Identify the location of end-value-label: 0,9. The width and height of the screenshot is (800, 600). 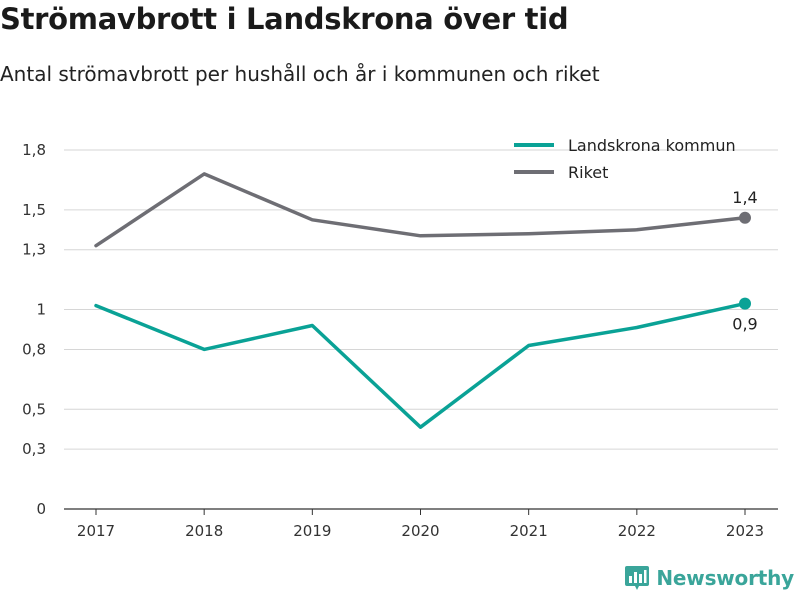
(744, 324).